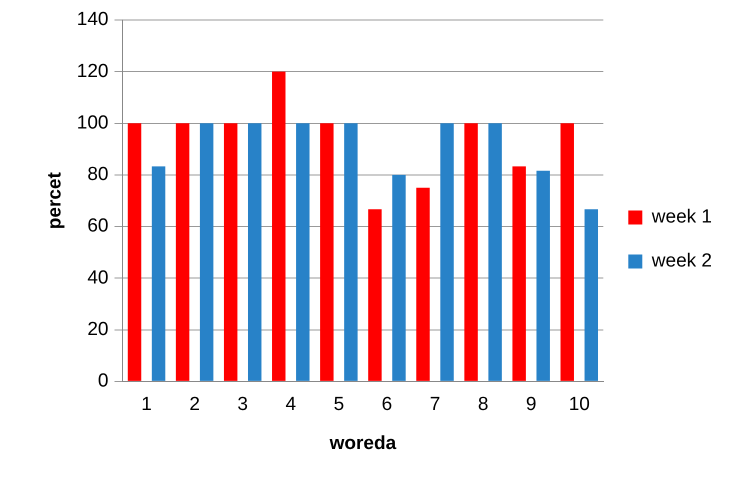  Describe the element at coordinates (242, 405) in the screenshot. I see `x-tick-label: 3` at that location.